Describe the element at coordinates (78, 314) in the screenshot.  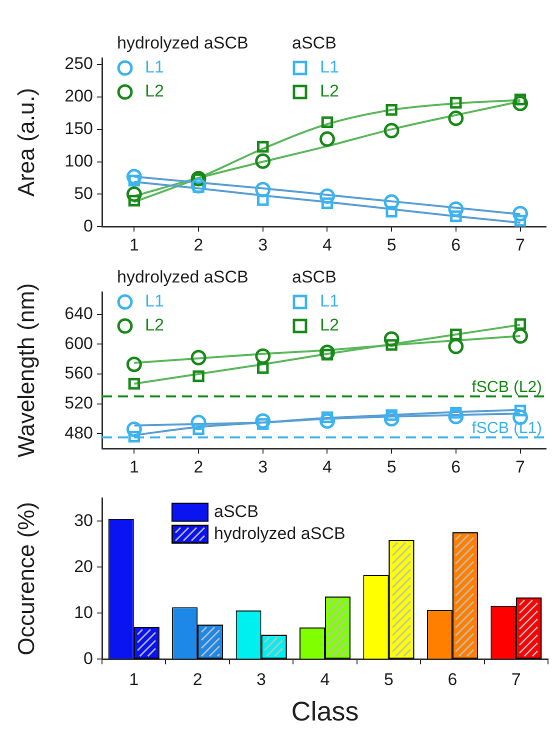
I see `y-tick-label: 640` at that location.